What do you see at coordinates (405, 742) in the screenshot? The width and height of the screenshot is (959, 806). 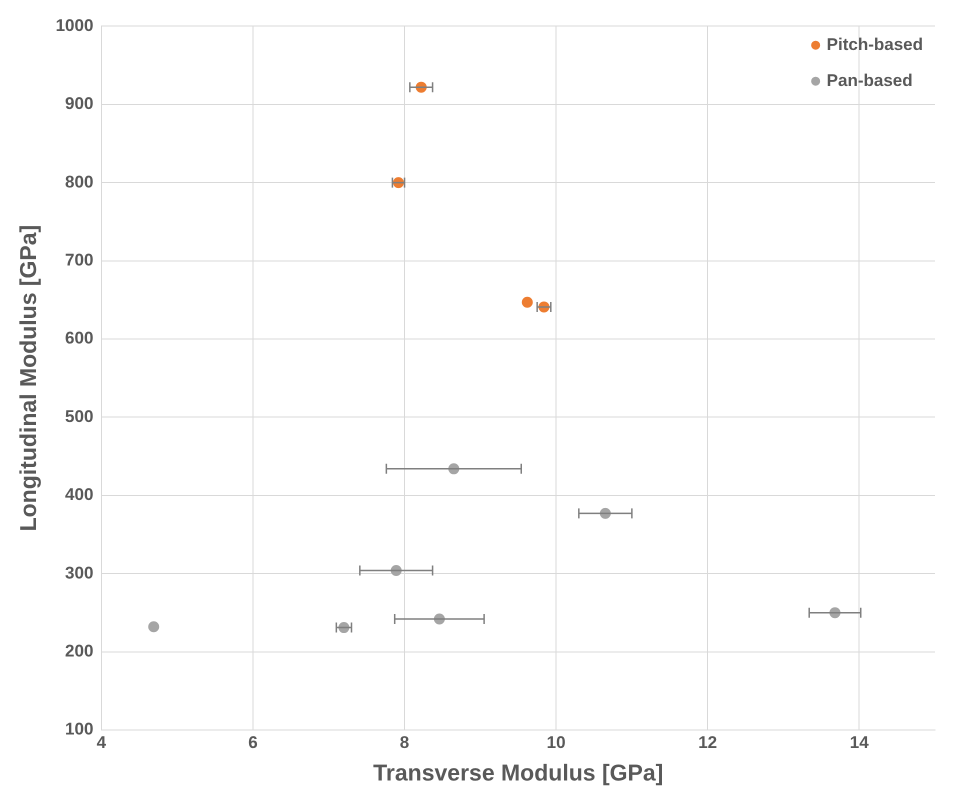 I see `x-tick-label: 8` at bounding box center [405, 742].